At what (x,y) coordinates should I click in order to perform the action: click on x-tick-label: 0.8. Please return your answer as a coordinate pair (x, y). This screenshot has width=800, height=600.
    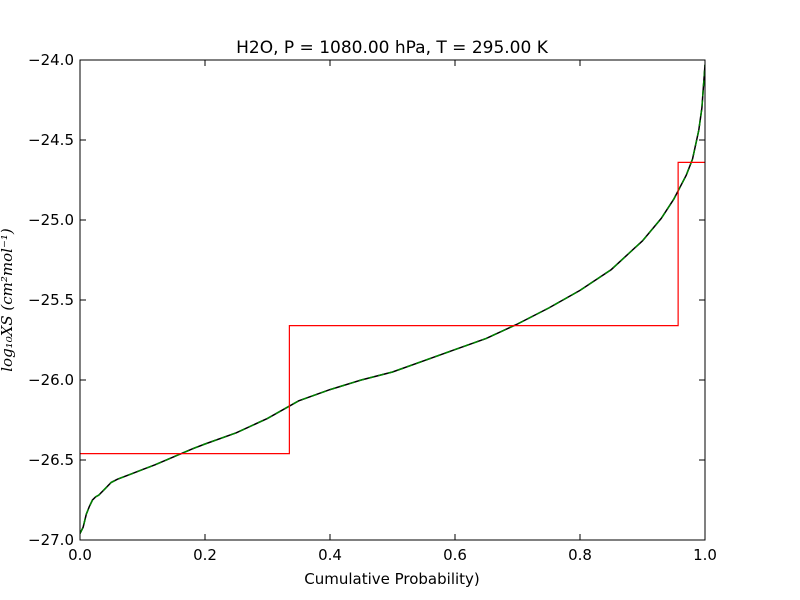
    Looking at the image, I should click on (580, 555).